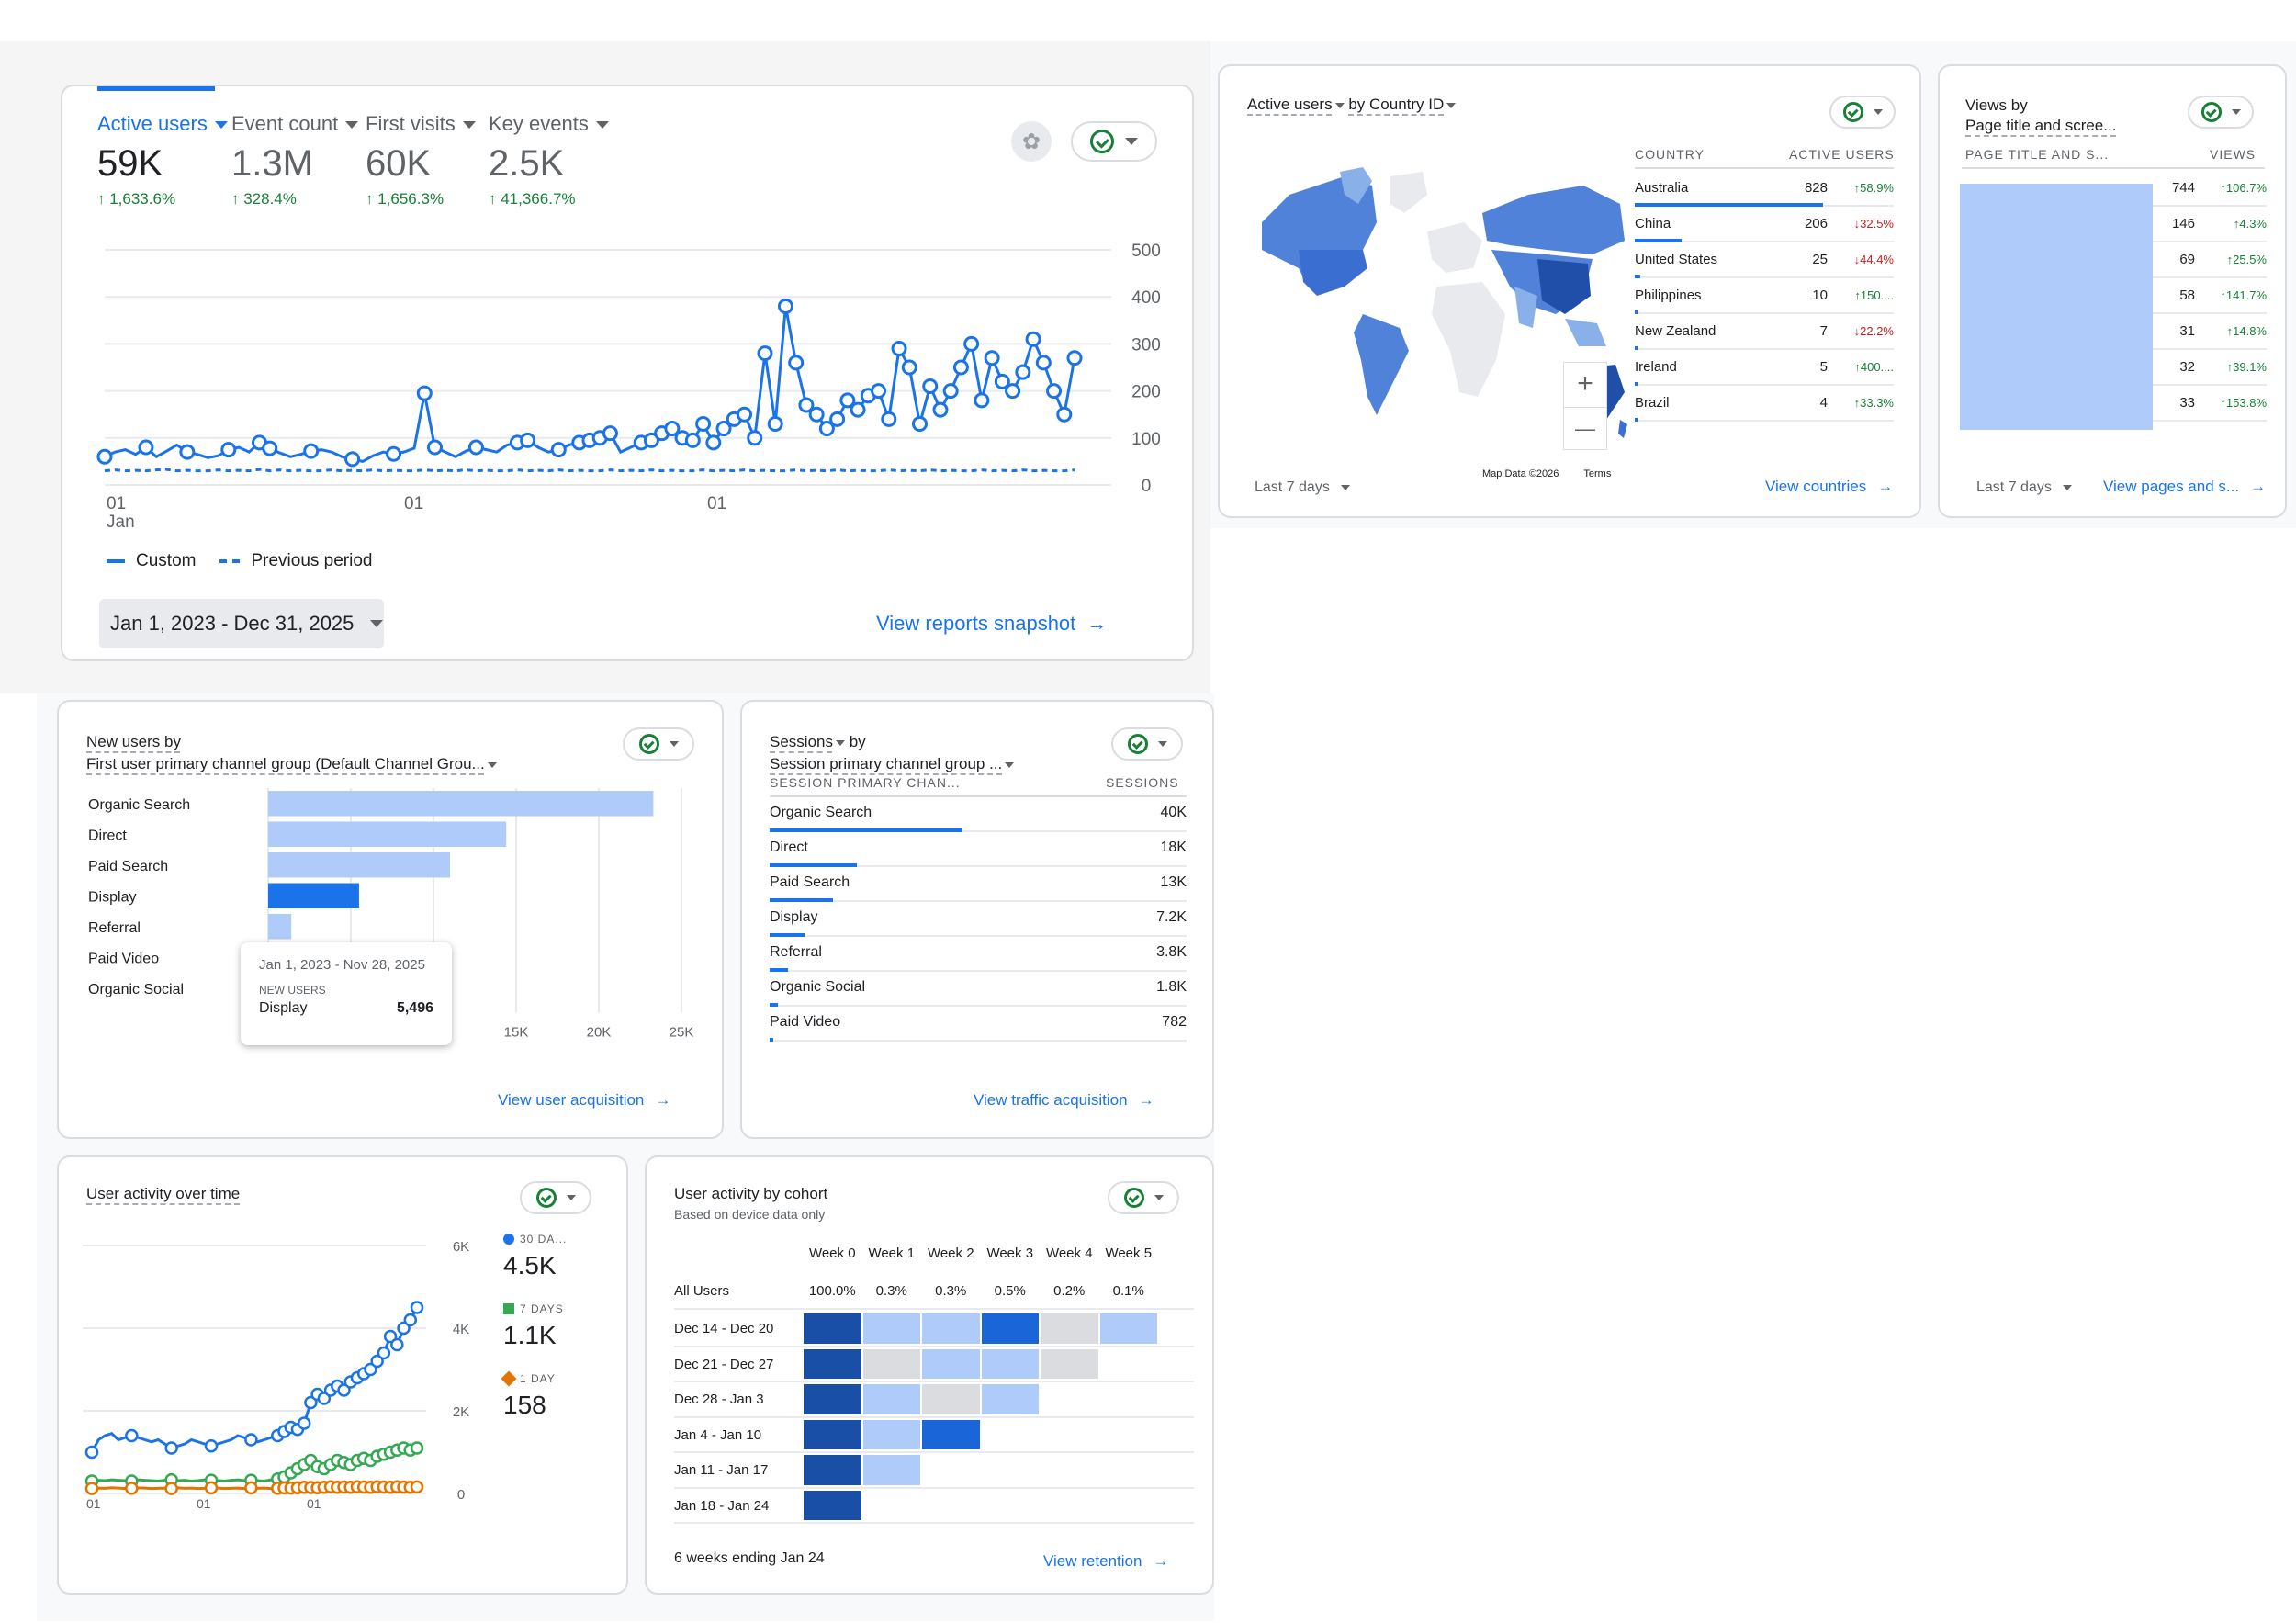 The image size is (2296, 1623). Describe the element at coordinates (555, 1197) in the screenshot. I see `activity-status-button` at that location.